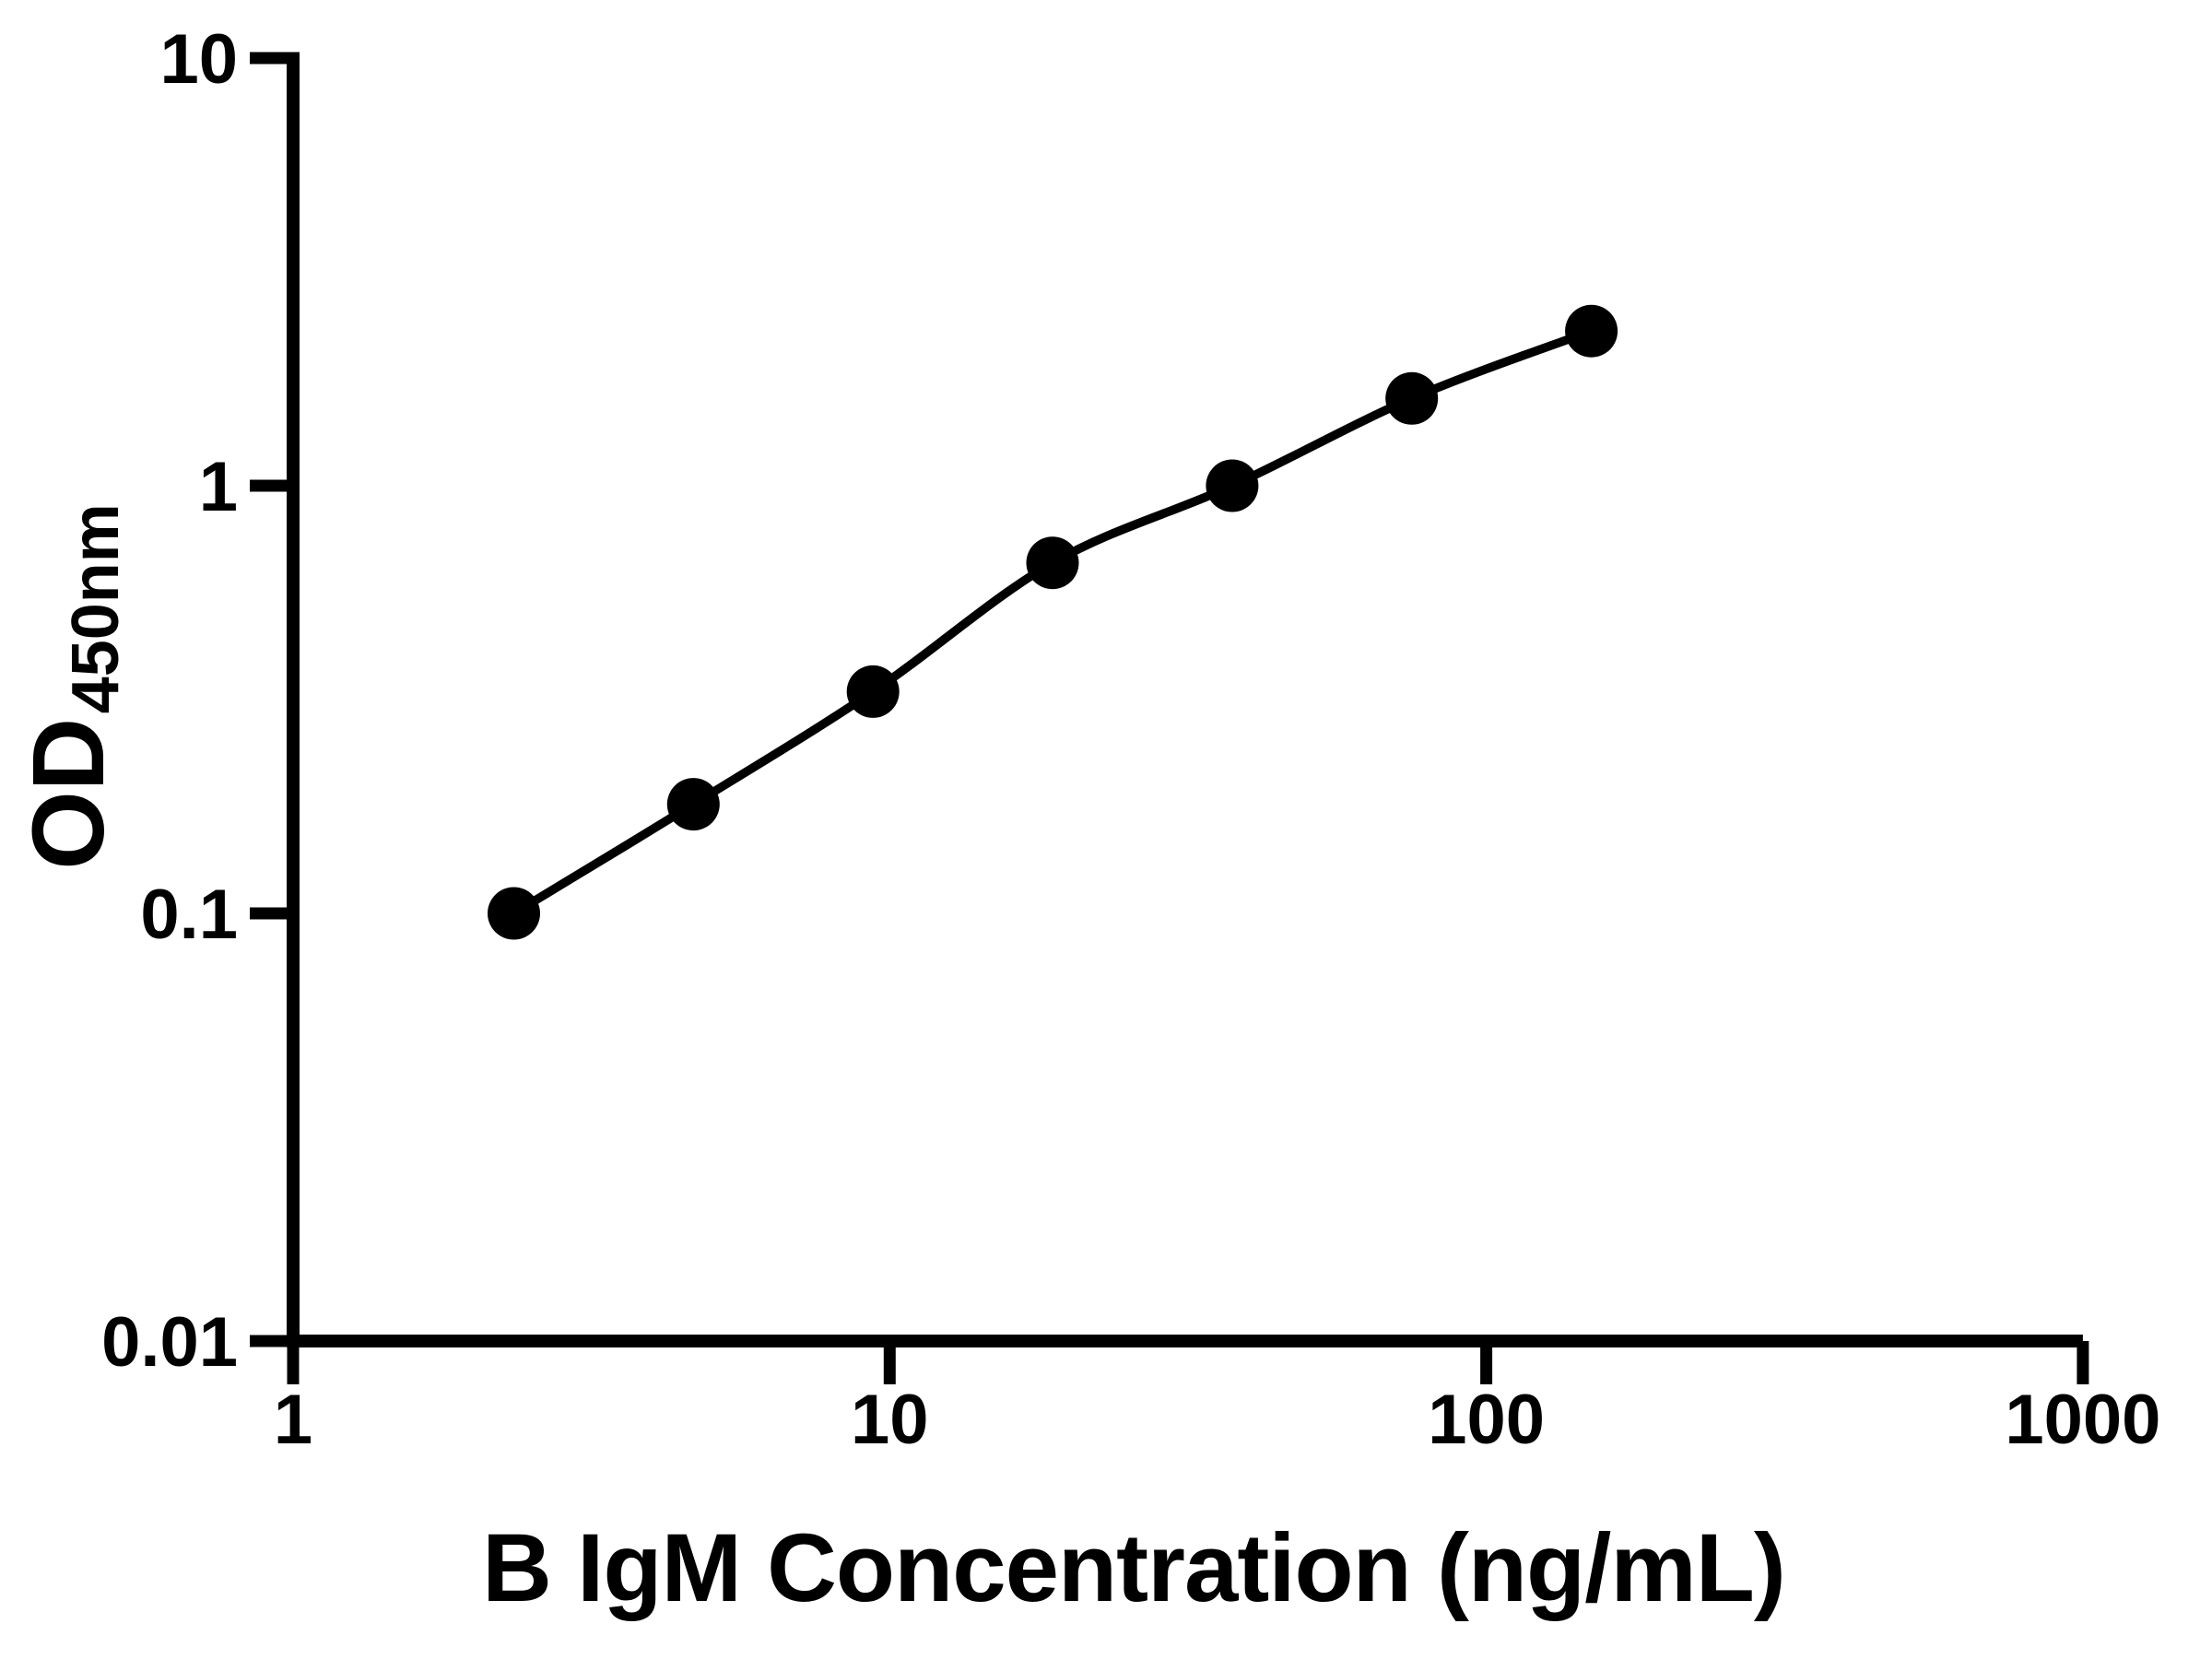 This screenshot has width=2212, height=1659. Describe the element at coordinates (169, 1342) in the screenshot. I see `y-tick-label: 0.01` at that location.